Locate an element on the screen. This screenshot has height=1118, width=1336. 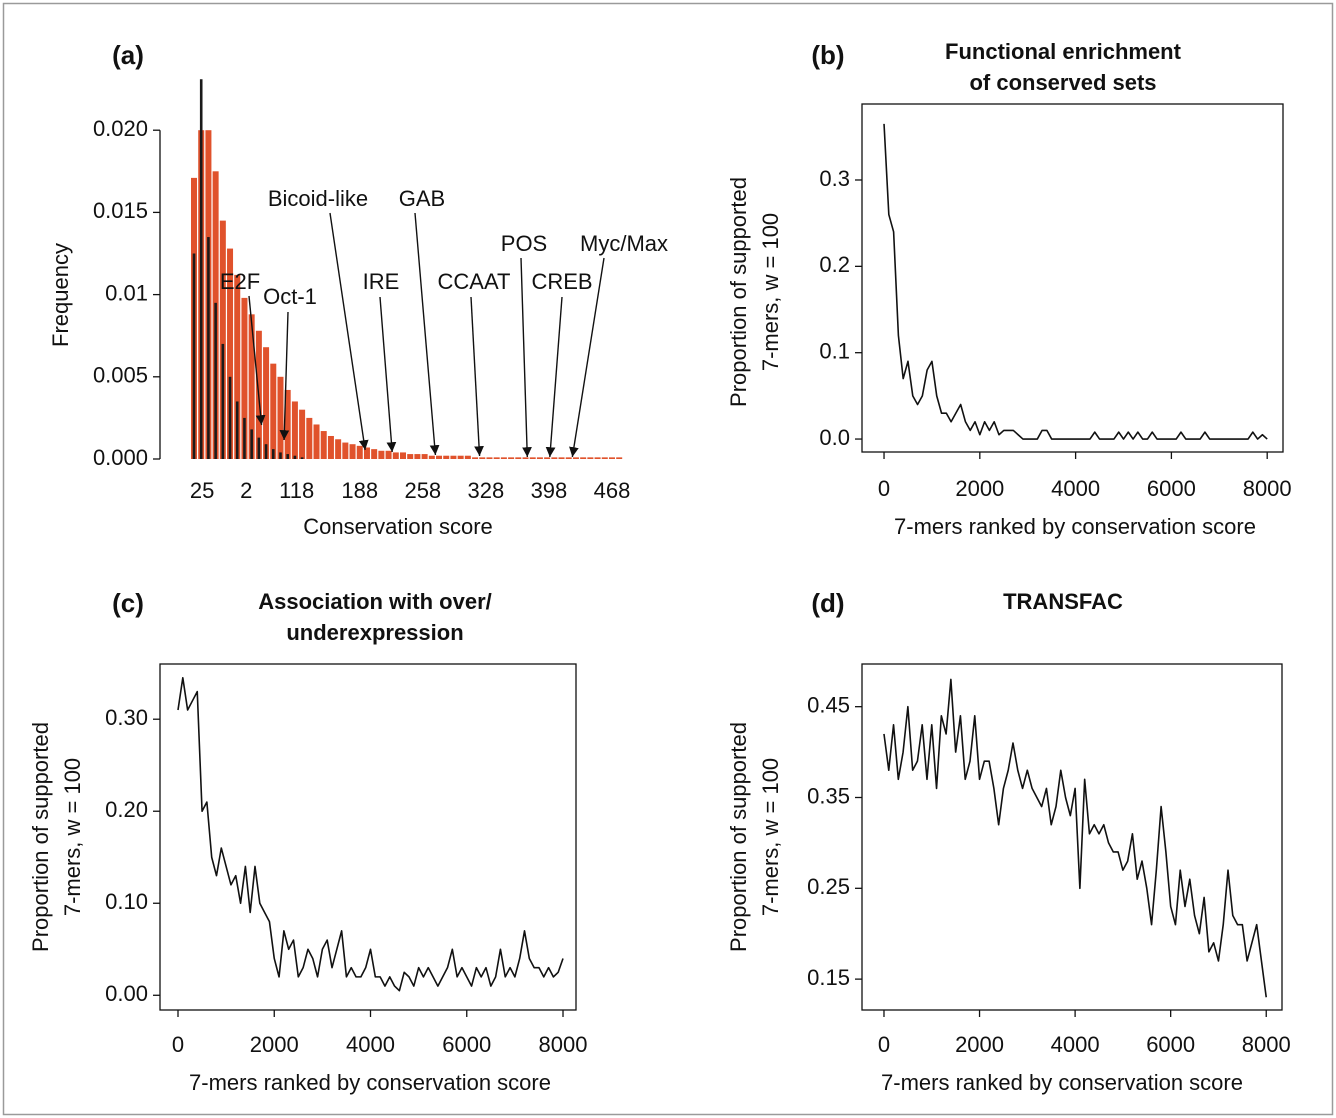
x-tick-label: 398 is located at coordinates (549, 490).